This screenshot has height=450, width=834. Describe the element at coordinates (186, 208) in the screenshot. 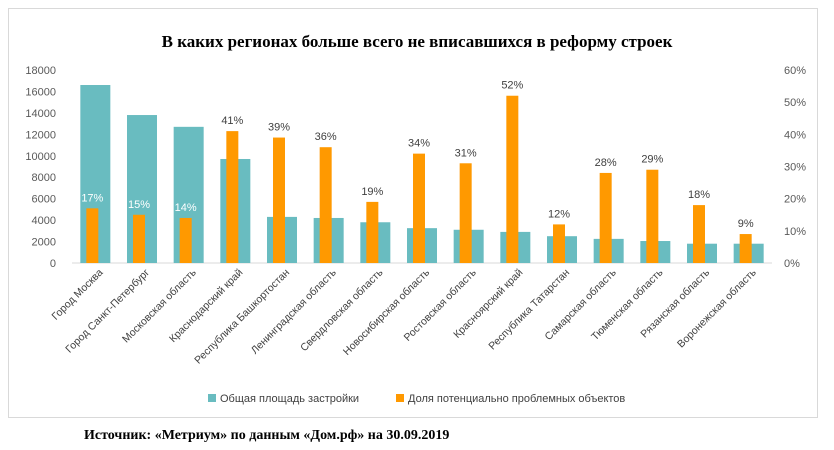

I see `bar-share-data-label: 14%` at that location.